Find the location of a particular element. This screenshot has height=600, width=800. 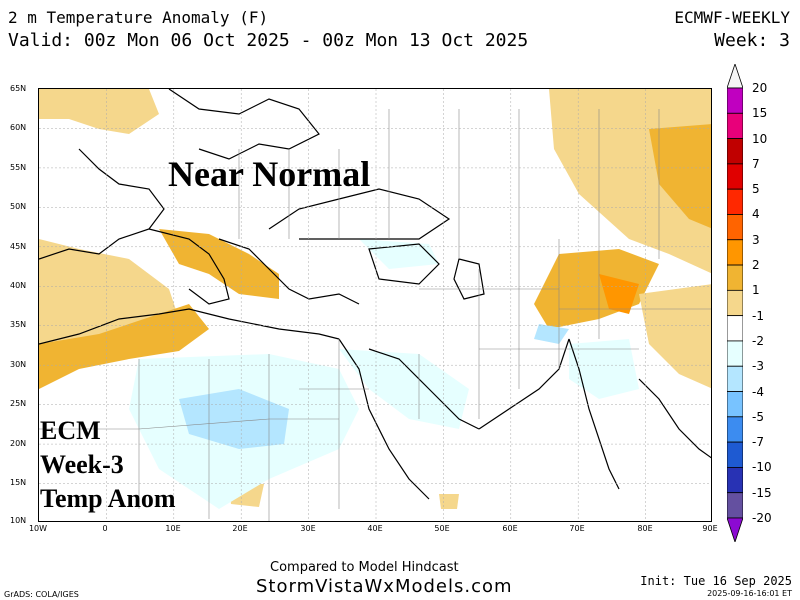

cool-area-sahara-core is located at coordinates (234, 419).